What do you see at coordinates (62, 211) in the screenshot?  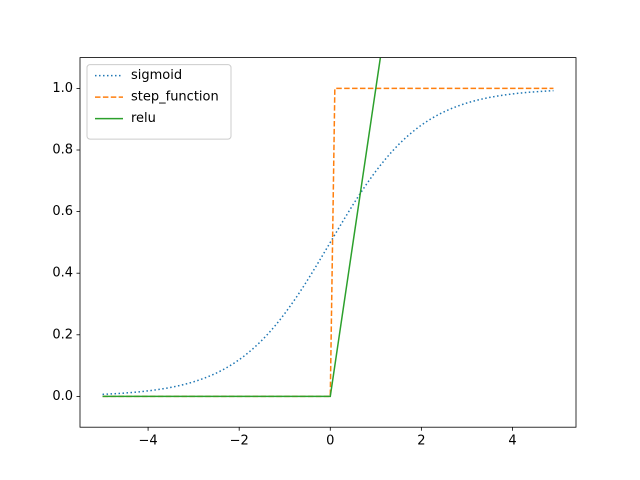 I see `y-tick-label: 0.6` at bounding box center [62, 211].